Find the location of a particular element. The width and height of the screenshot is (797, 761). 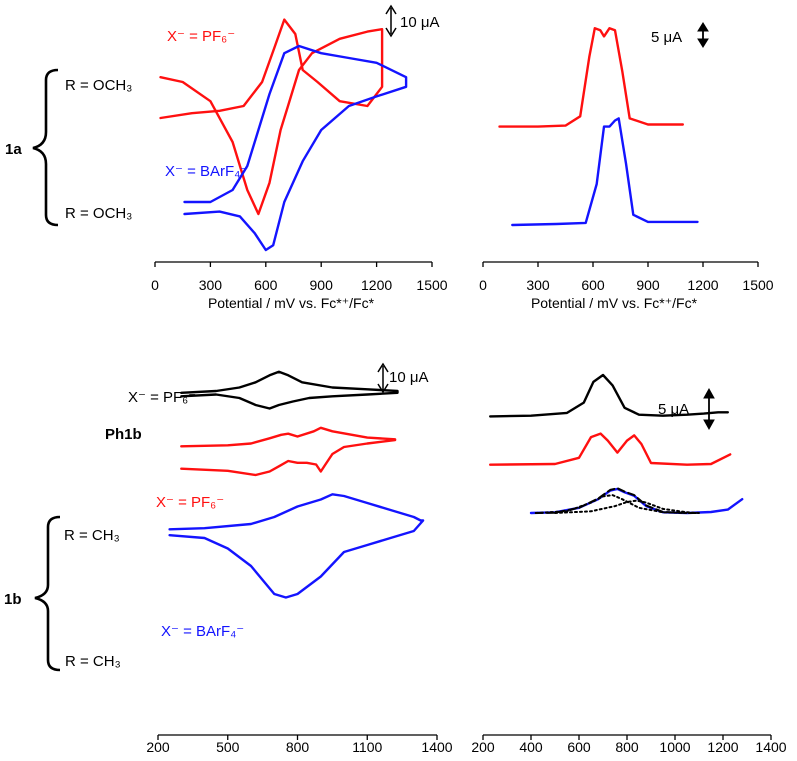

bot_dpv-tick-label-3: 800 is located at coordinates (627, 747).